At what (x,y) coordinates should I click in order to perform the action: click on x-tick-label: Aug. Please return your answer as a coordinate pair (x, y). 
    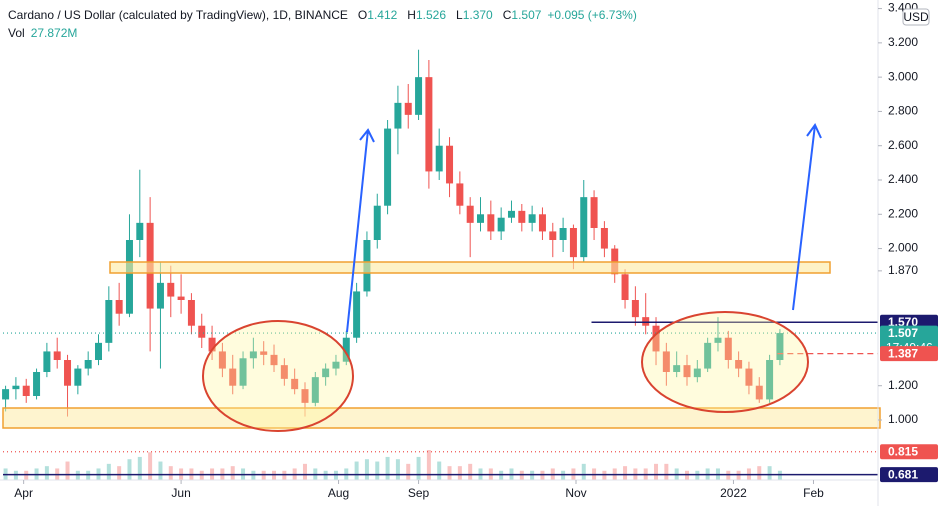
    Looking at the image, I should click on (338, 493).